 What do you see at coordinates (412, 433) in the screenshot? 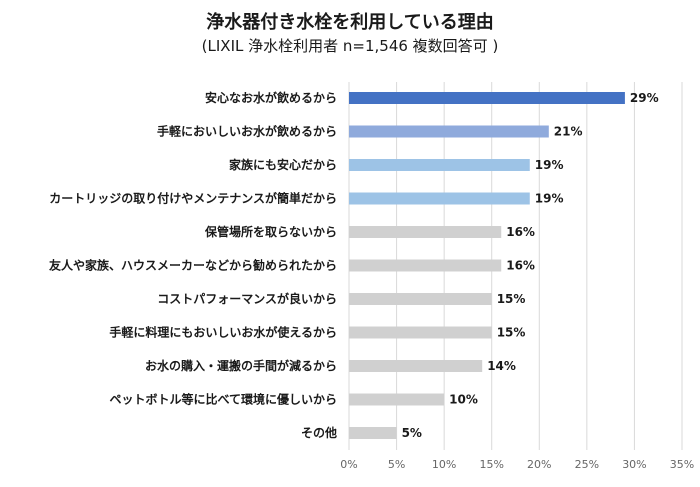
I see `data-label: 5%` at bounding box center [412, 433].